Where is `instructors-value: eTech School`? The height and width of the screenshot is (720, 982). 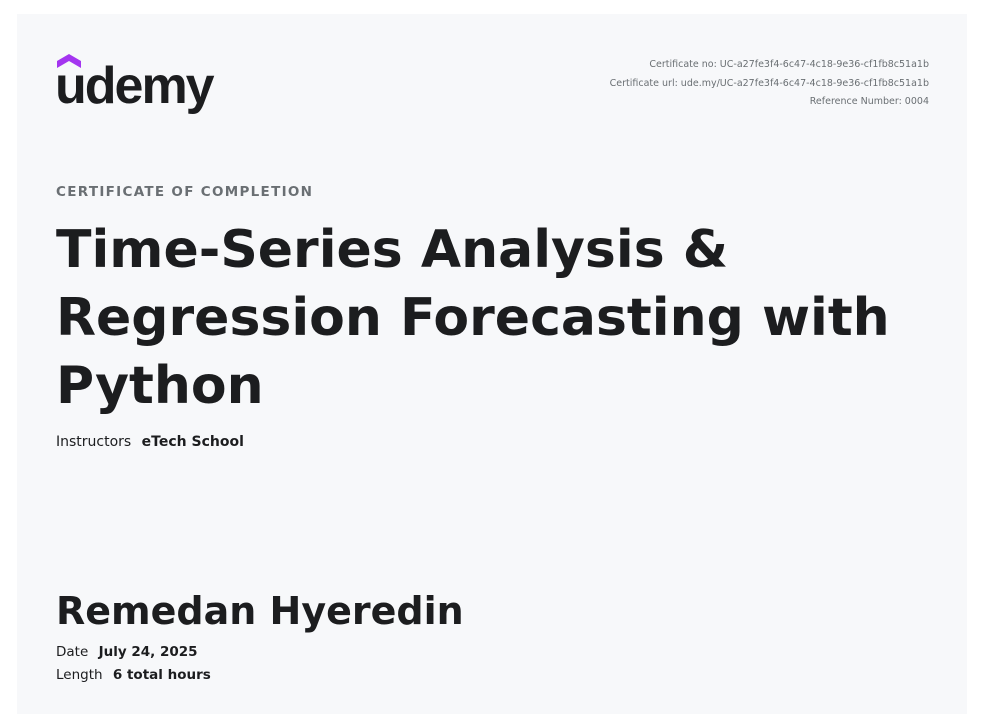 instructors-value: eTech School is located at coordinates (192, 442).